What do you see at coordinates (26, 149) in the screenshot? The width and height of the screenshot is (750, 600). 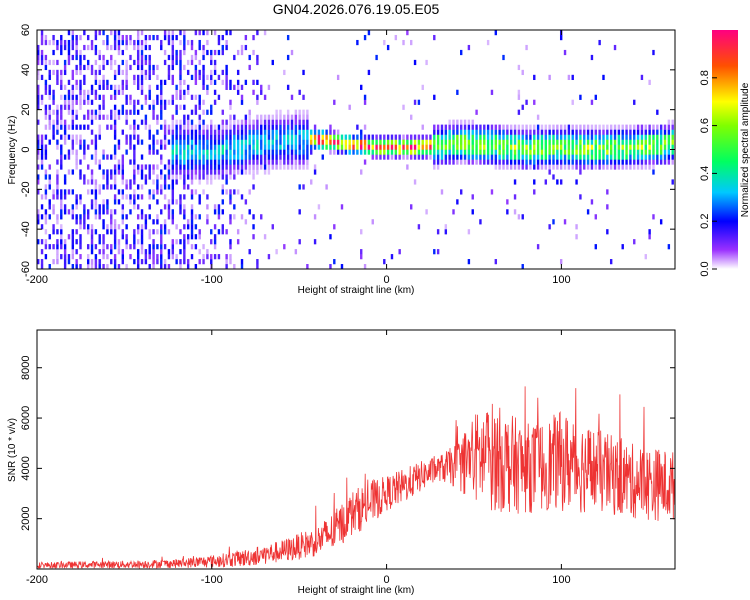 I see `y-tick-label: 0` at bounding box center [26, 149].